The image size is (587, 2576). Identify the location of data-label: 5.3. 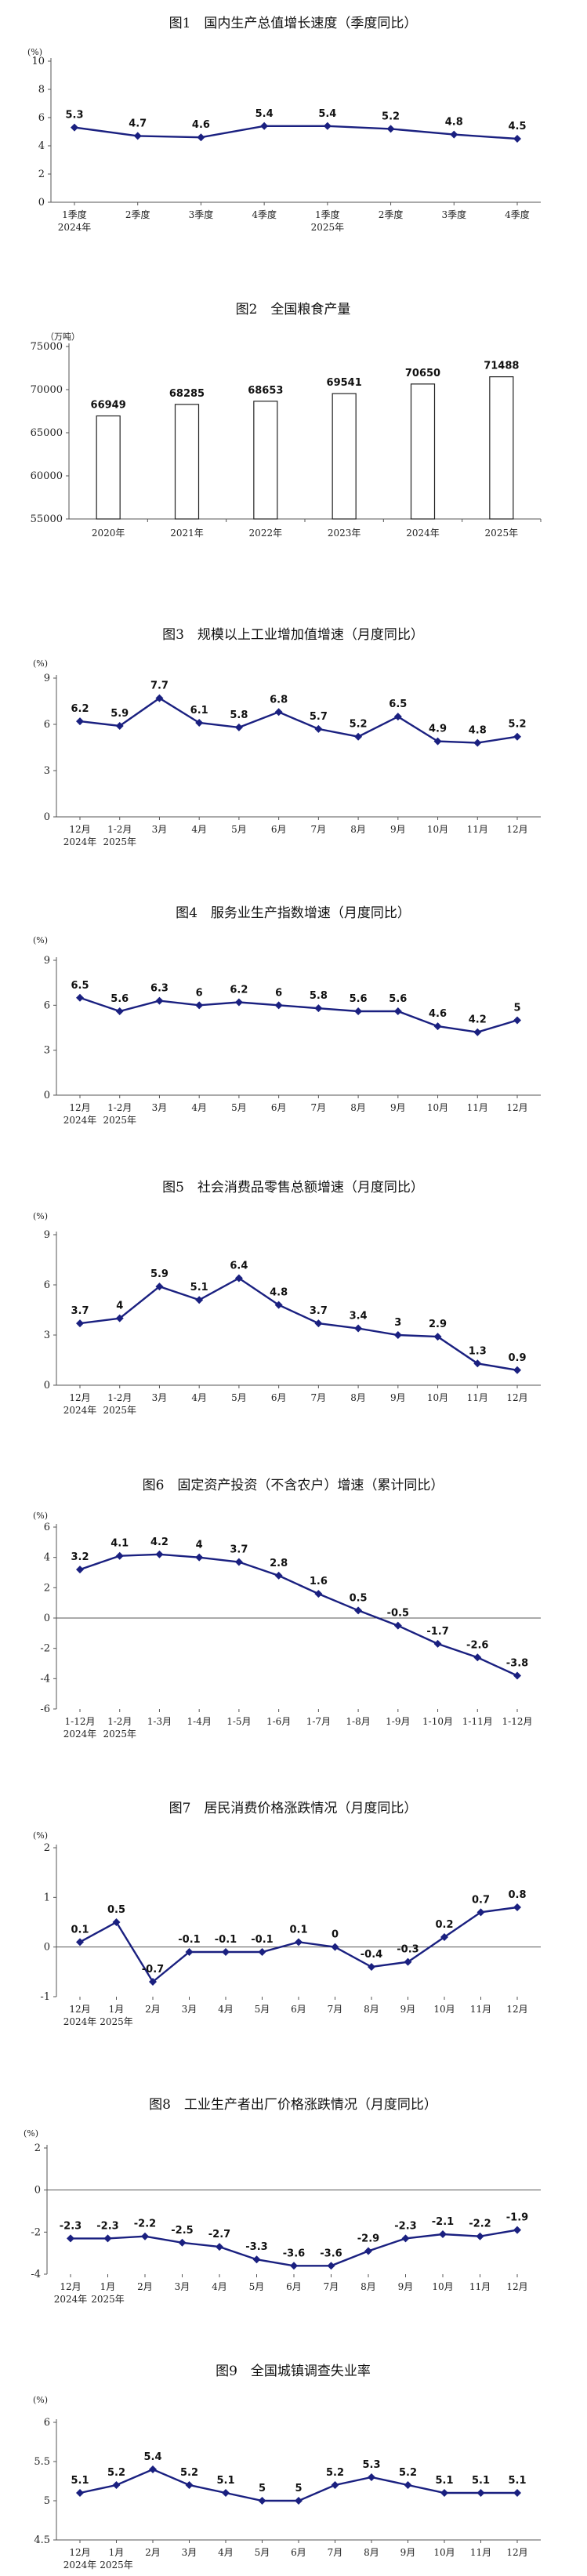
(371, 2465).